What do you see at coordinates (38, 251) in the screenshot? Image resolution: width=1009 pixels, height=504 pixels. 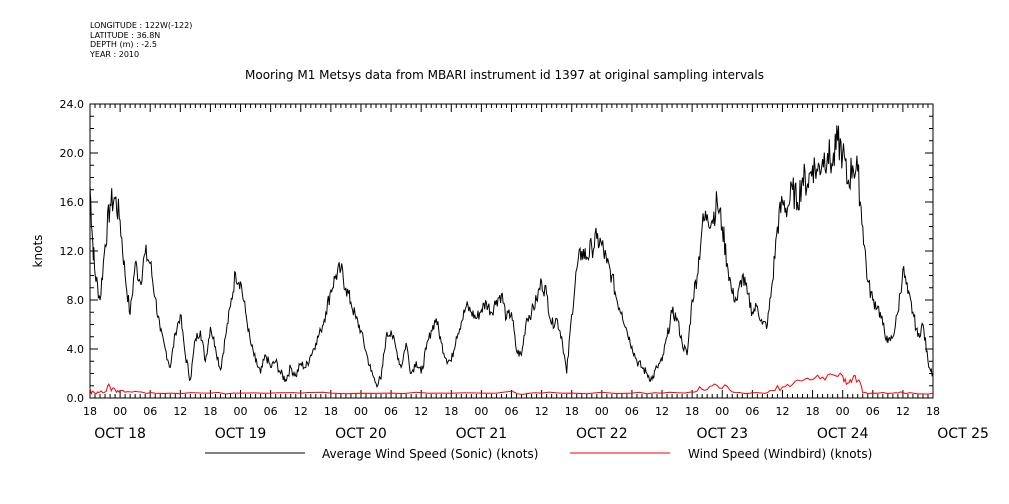 I see `y-axis-label: knots` at bounding box center [38, 251].